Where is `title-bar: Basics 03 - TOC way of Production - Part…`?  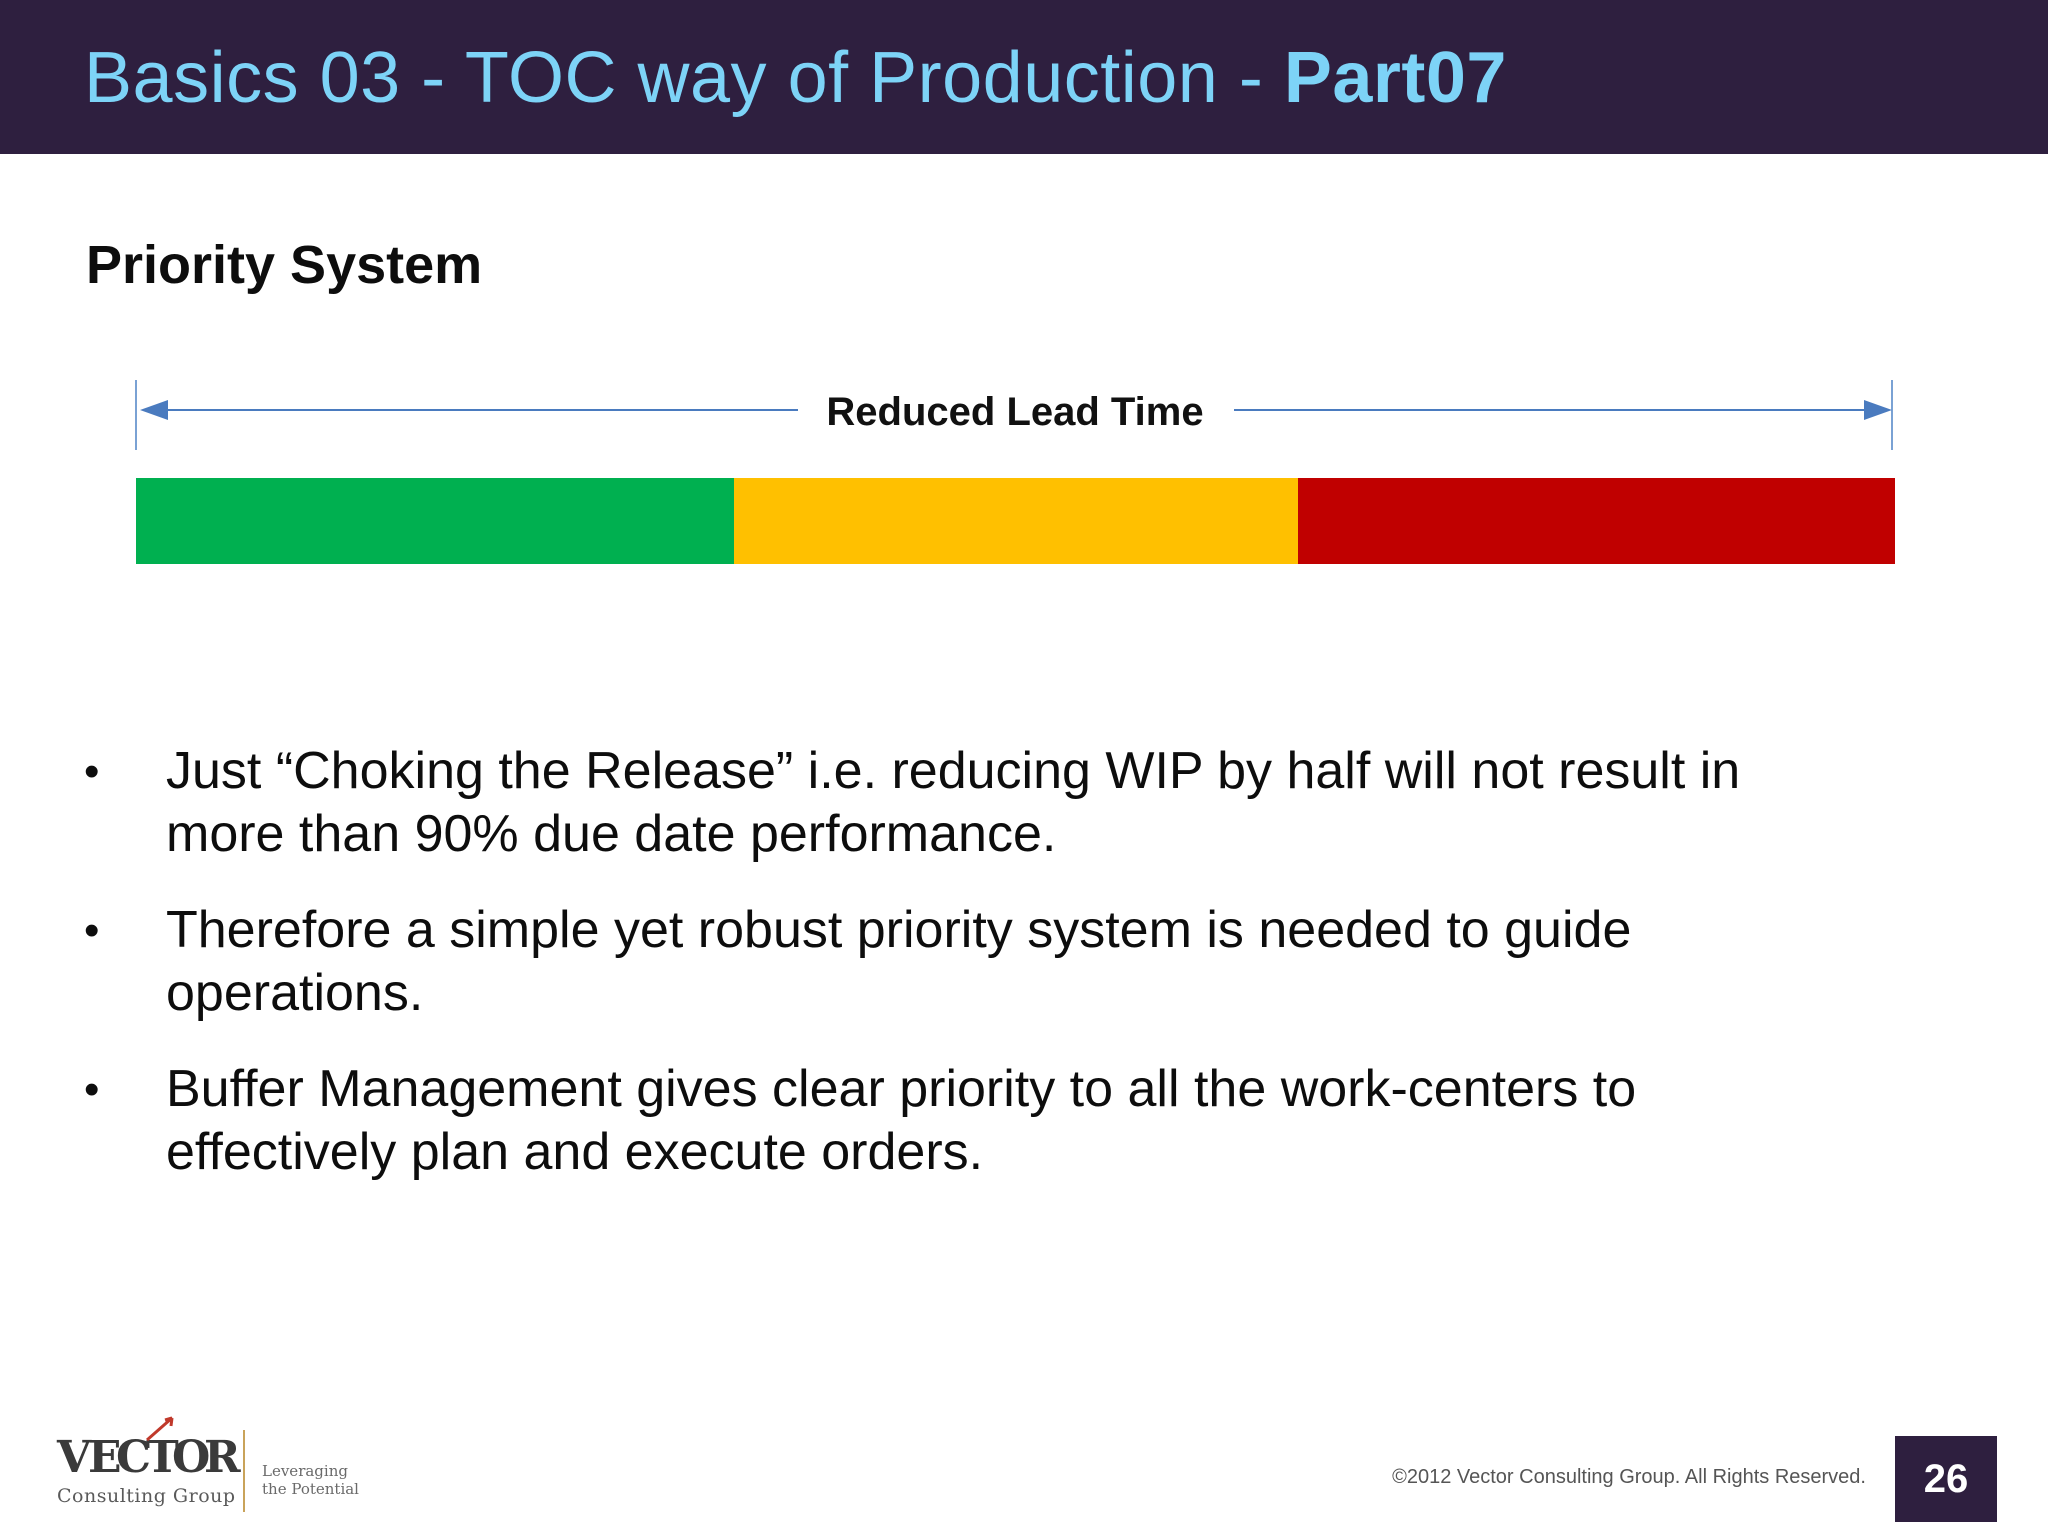 title-bar: Basics 03 - TOC way of Production - Part… is located at coordinates (1024, 77).